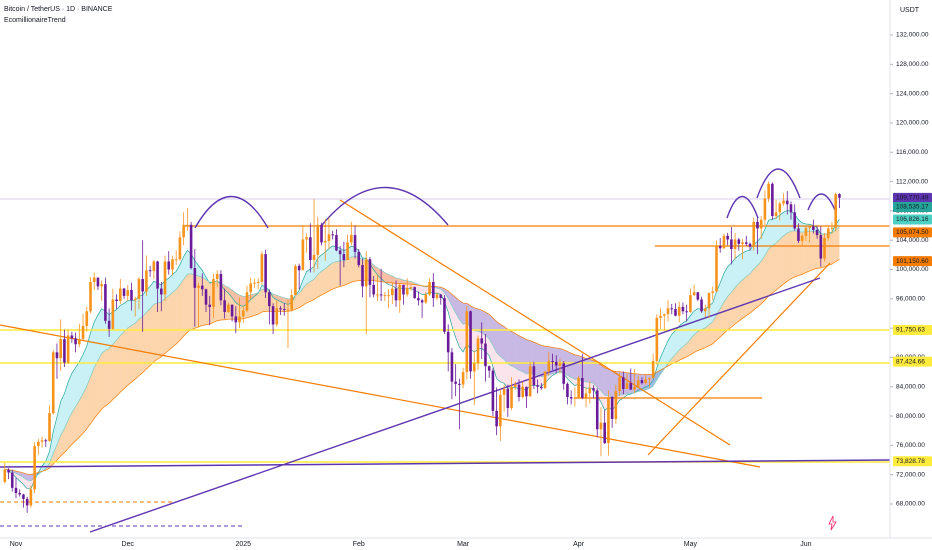 This screenshot has height=550, width=932. What do you see at coordinates (912, 240) in the screenshot?
I see `y-tick-label: 104,000.00` at bounding box center [912, 240].